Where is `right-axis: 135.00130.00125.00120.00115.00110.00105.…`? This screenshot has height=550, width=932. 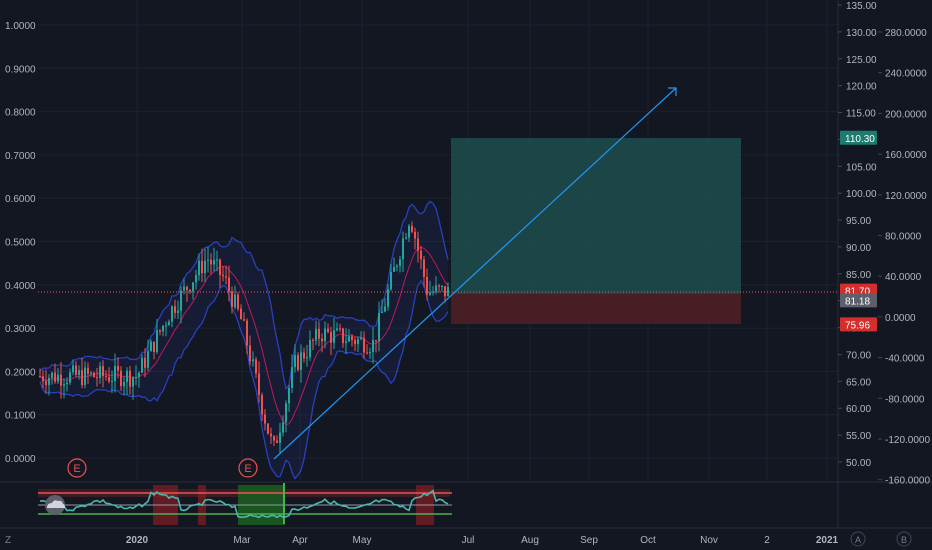 right-axis: 135.00130.00125.00120.00115.00110.00105.… is located at coordinates (884, 244).